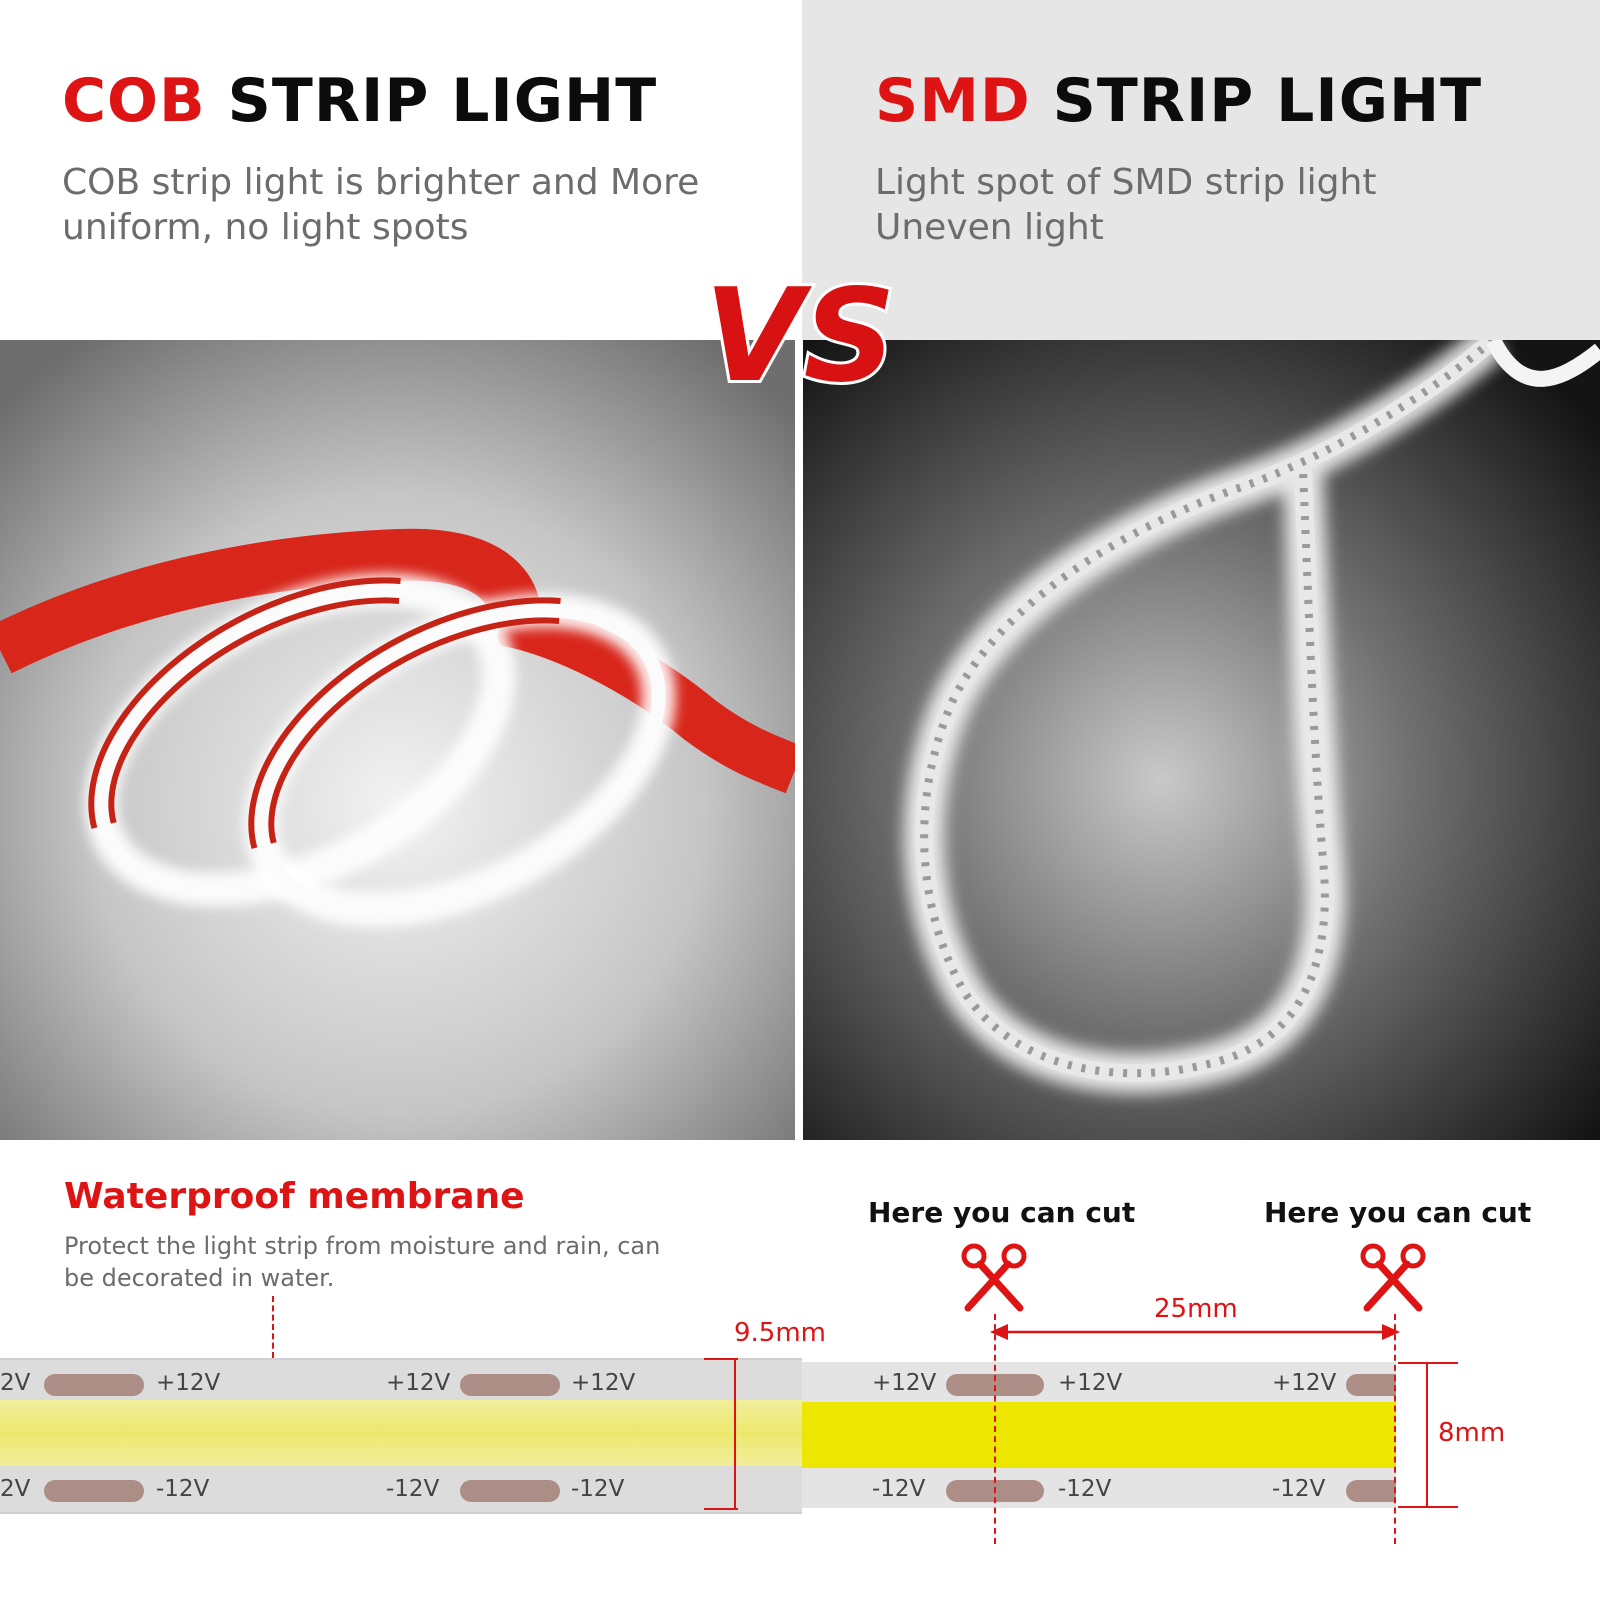 The width and height of the screenshot is (1600, 1600). What do you see at coordinates (1099, 1435) in the screenshot?
I see `smd-led-band` at bounding box center [1099, 1435].